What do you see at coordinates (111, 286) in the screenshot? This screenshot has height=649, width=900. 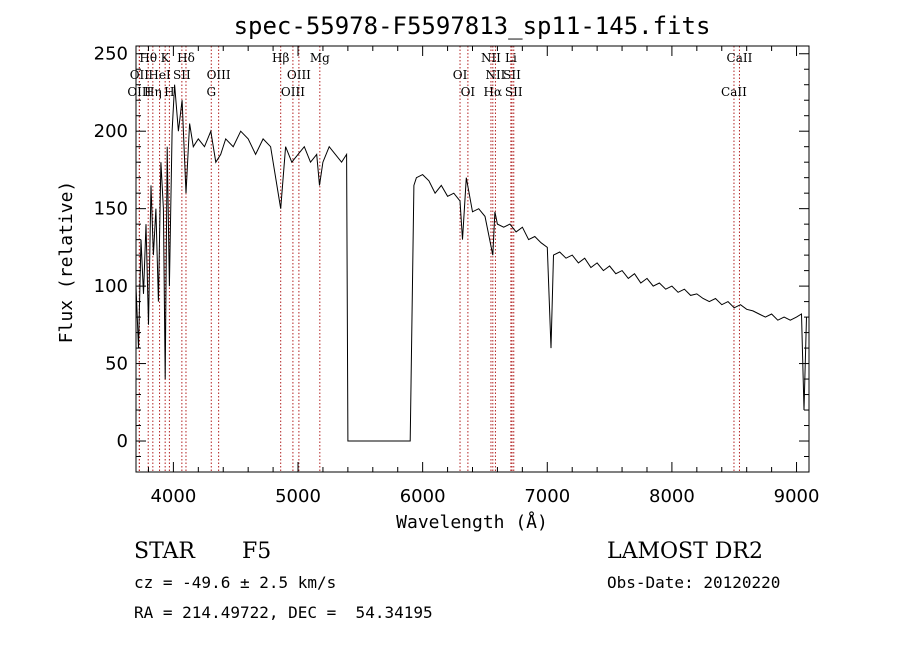 I see `y-tick-label: 100` at bounding box center [111, 286].